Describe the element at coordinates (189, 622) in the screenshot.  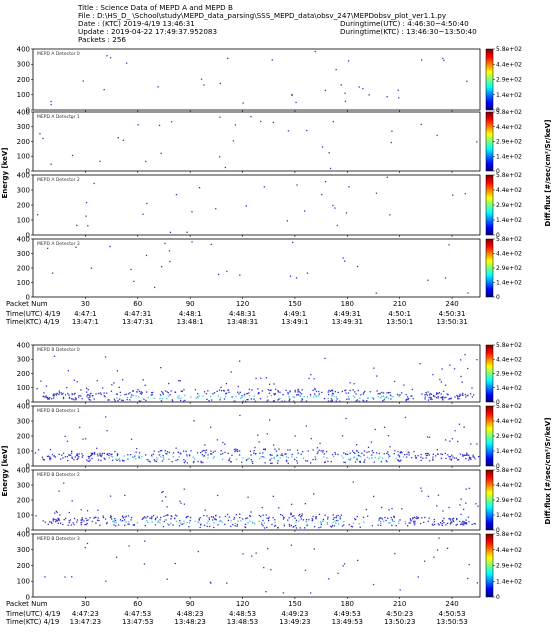
I see `axis-row-tick: 13:48:23` at that location.